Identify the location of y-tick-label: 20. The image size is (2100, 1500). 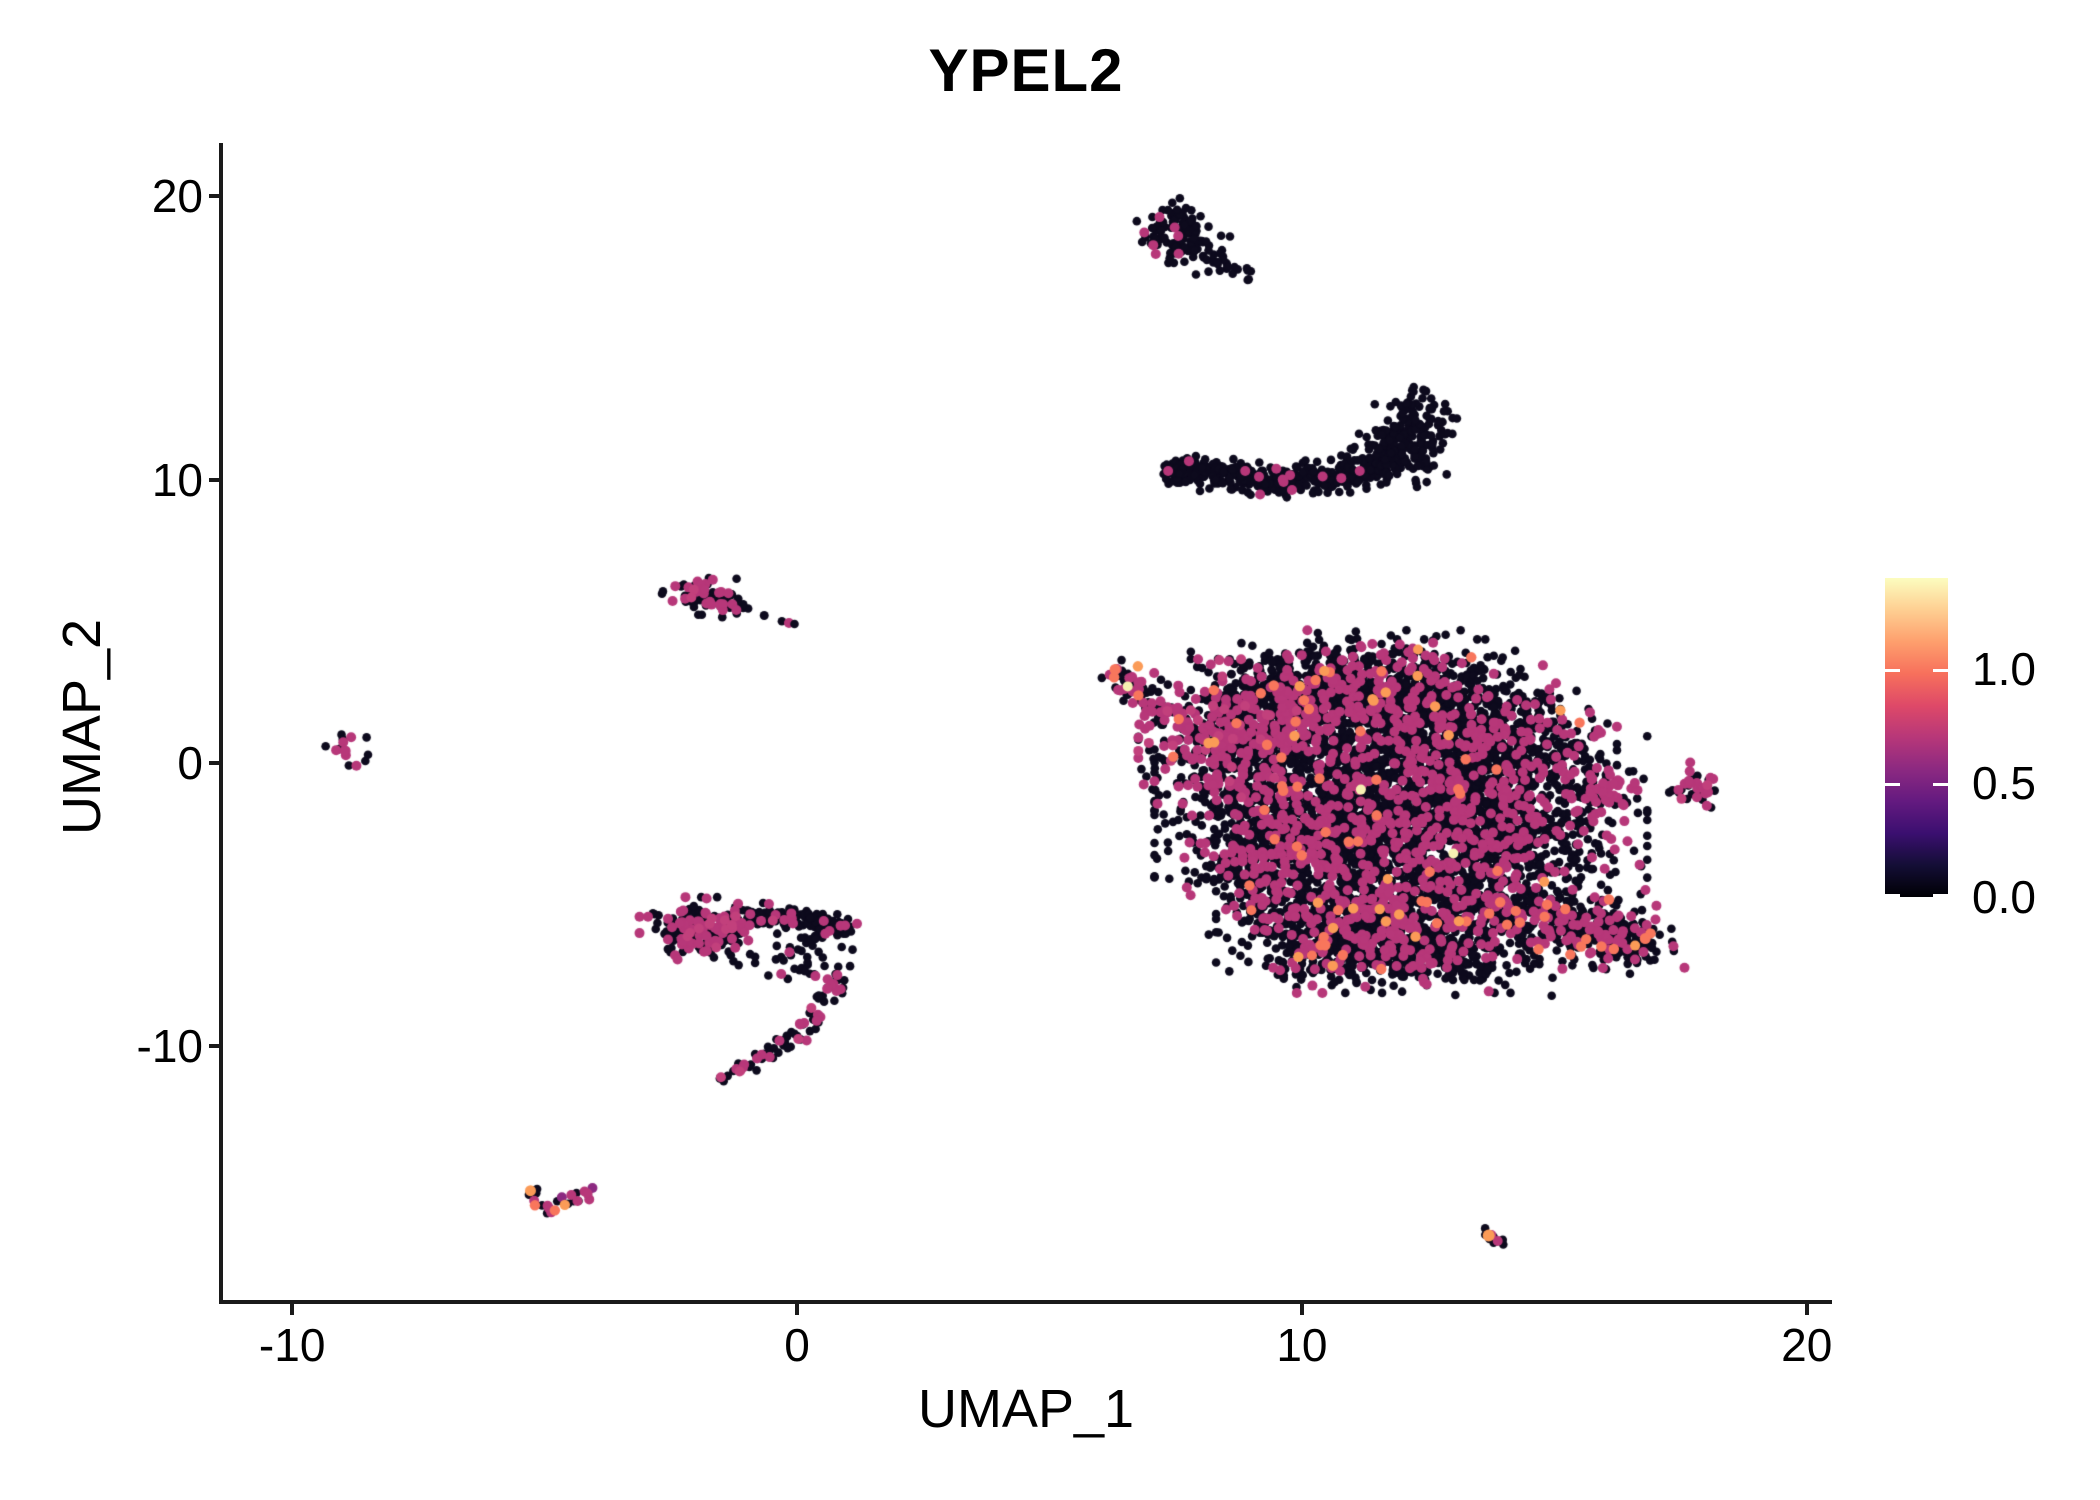
(177, 196).